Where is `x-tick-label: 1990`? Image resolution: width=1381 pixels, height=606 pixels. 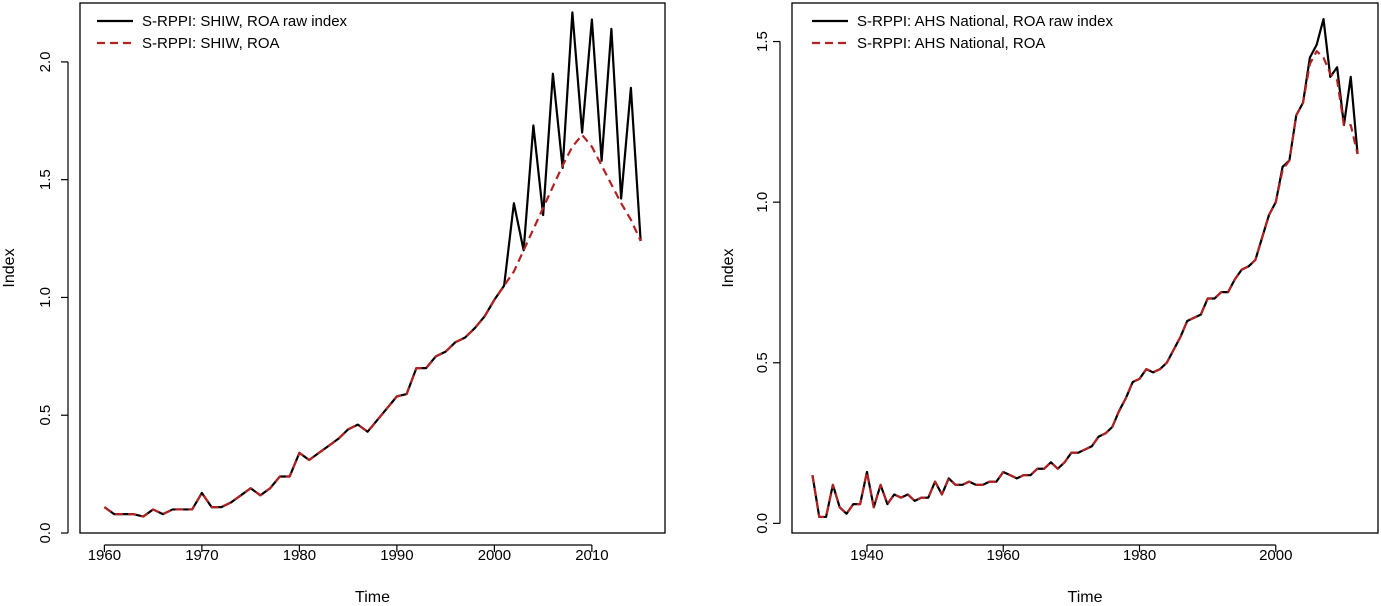 x-tick-label: 1990 is located at coordinates (396, 555).